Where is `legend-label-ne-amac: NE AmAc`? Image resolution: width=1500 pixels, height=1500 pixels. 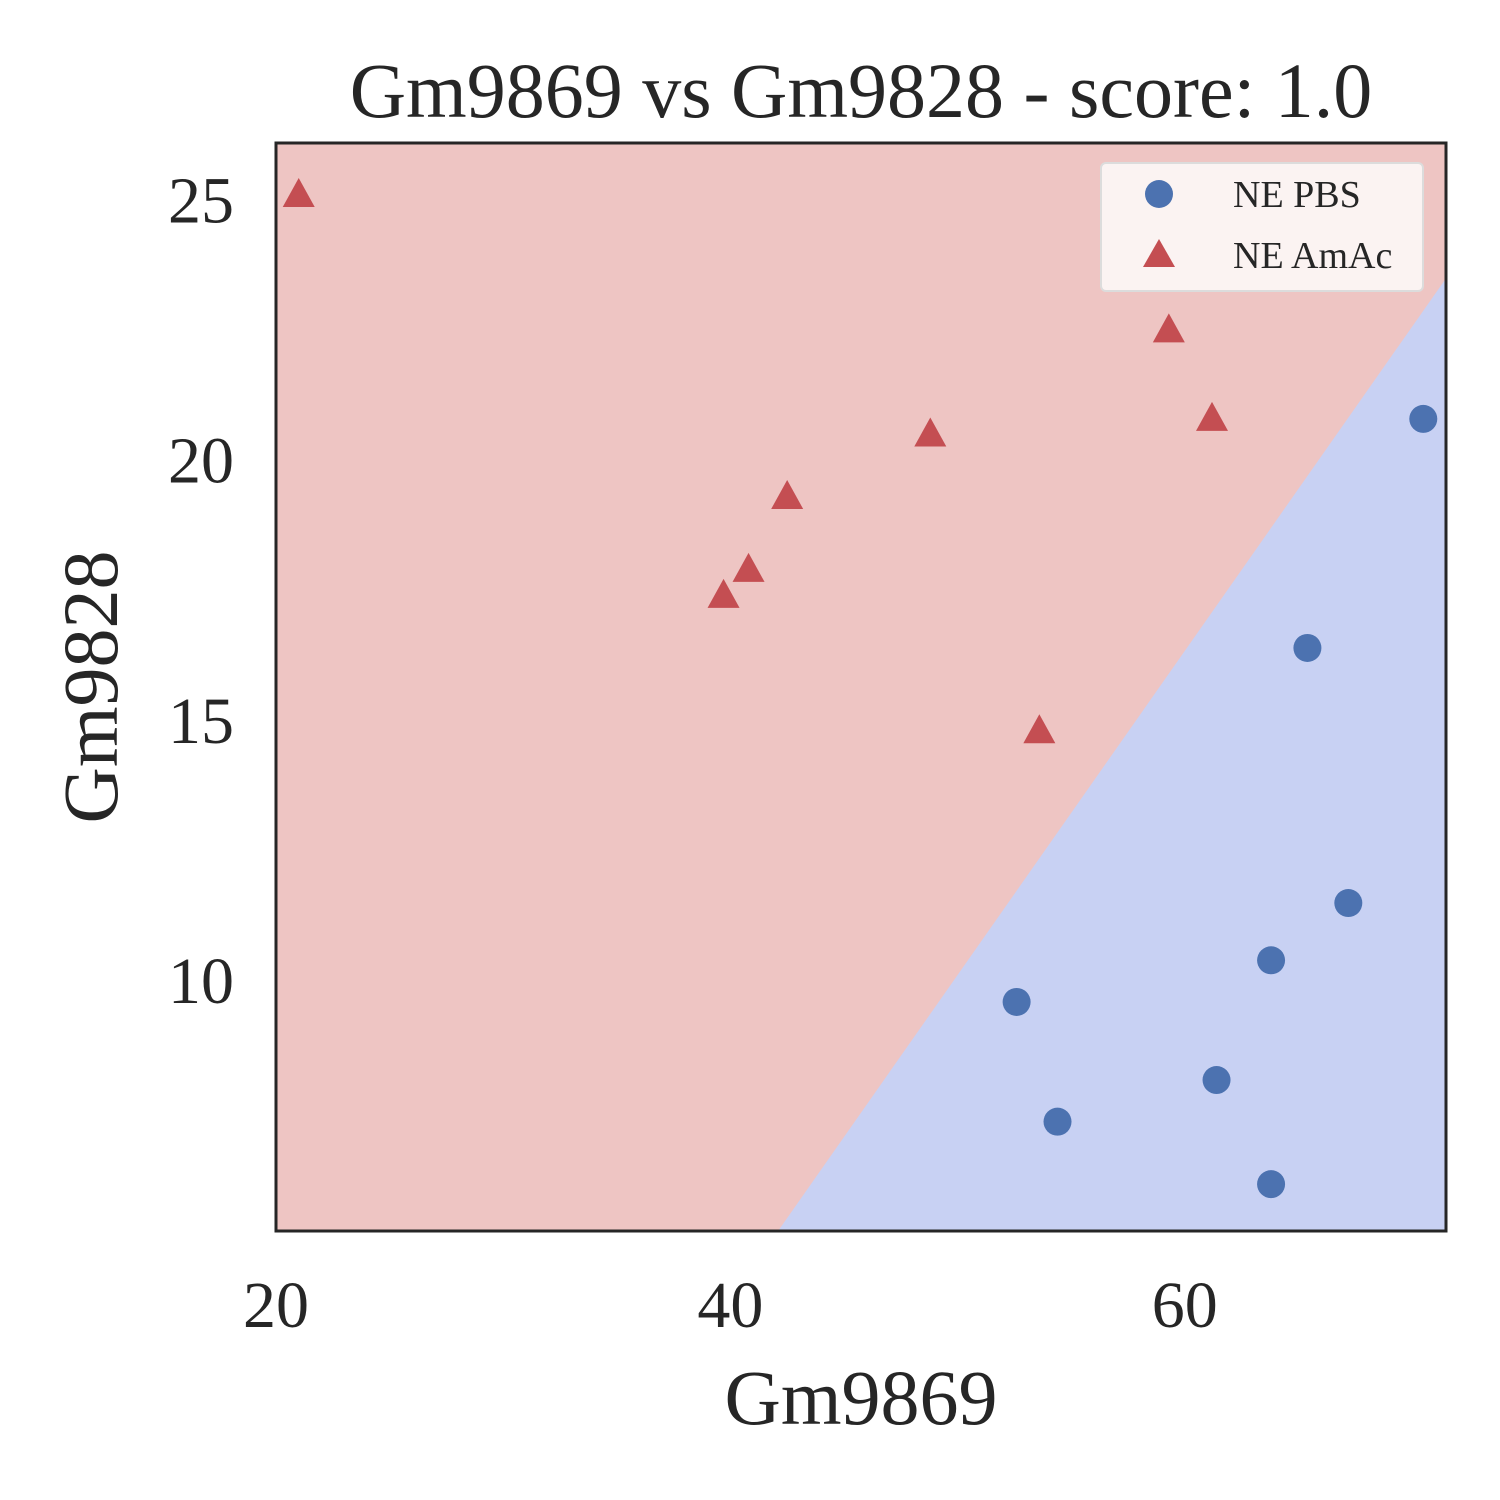 legend-label-ne-amac: NE AmAc is located at coordinates (1312, 256).